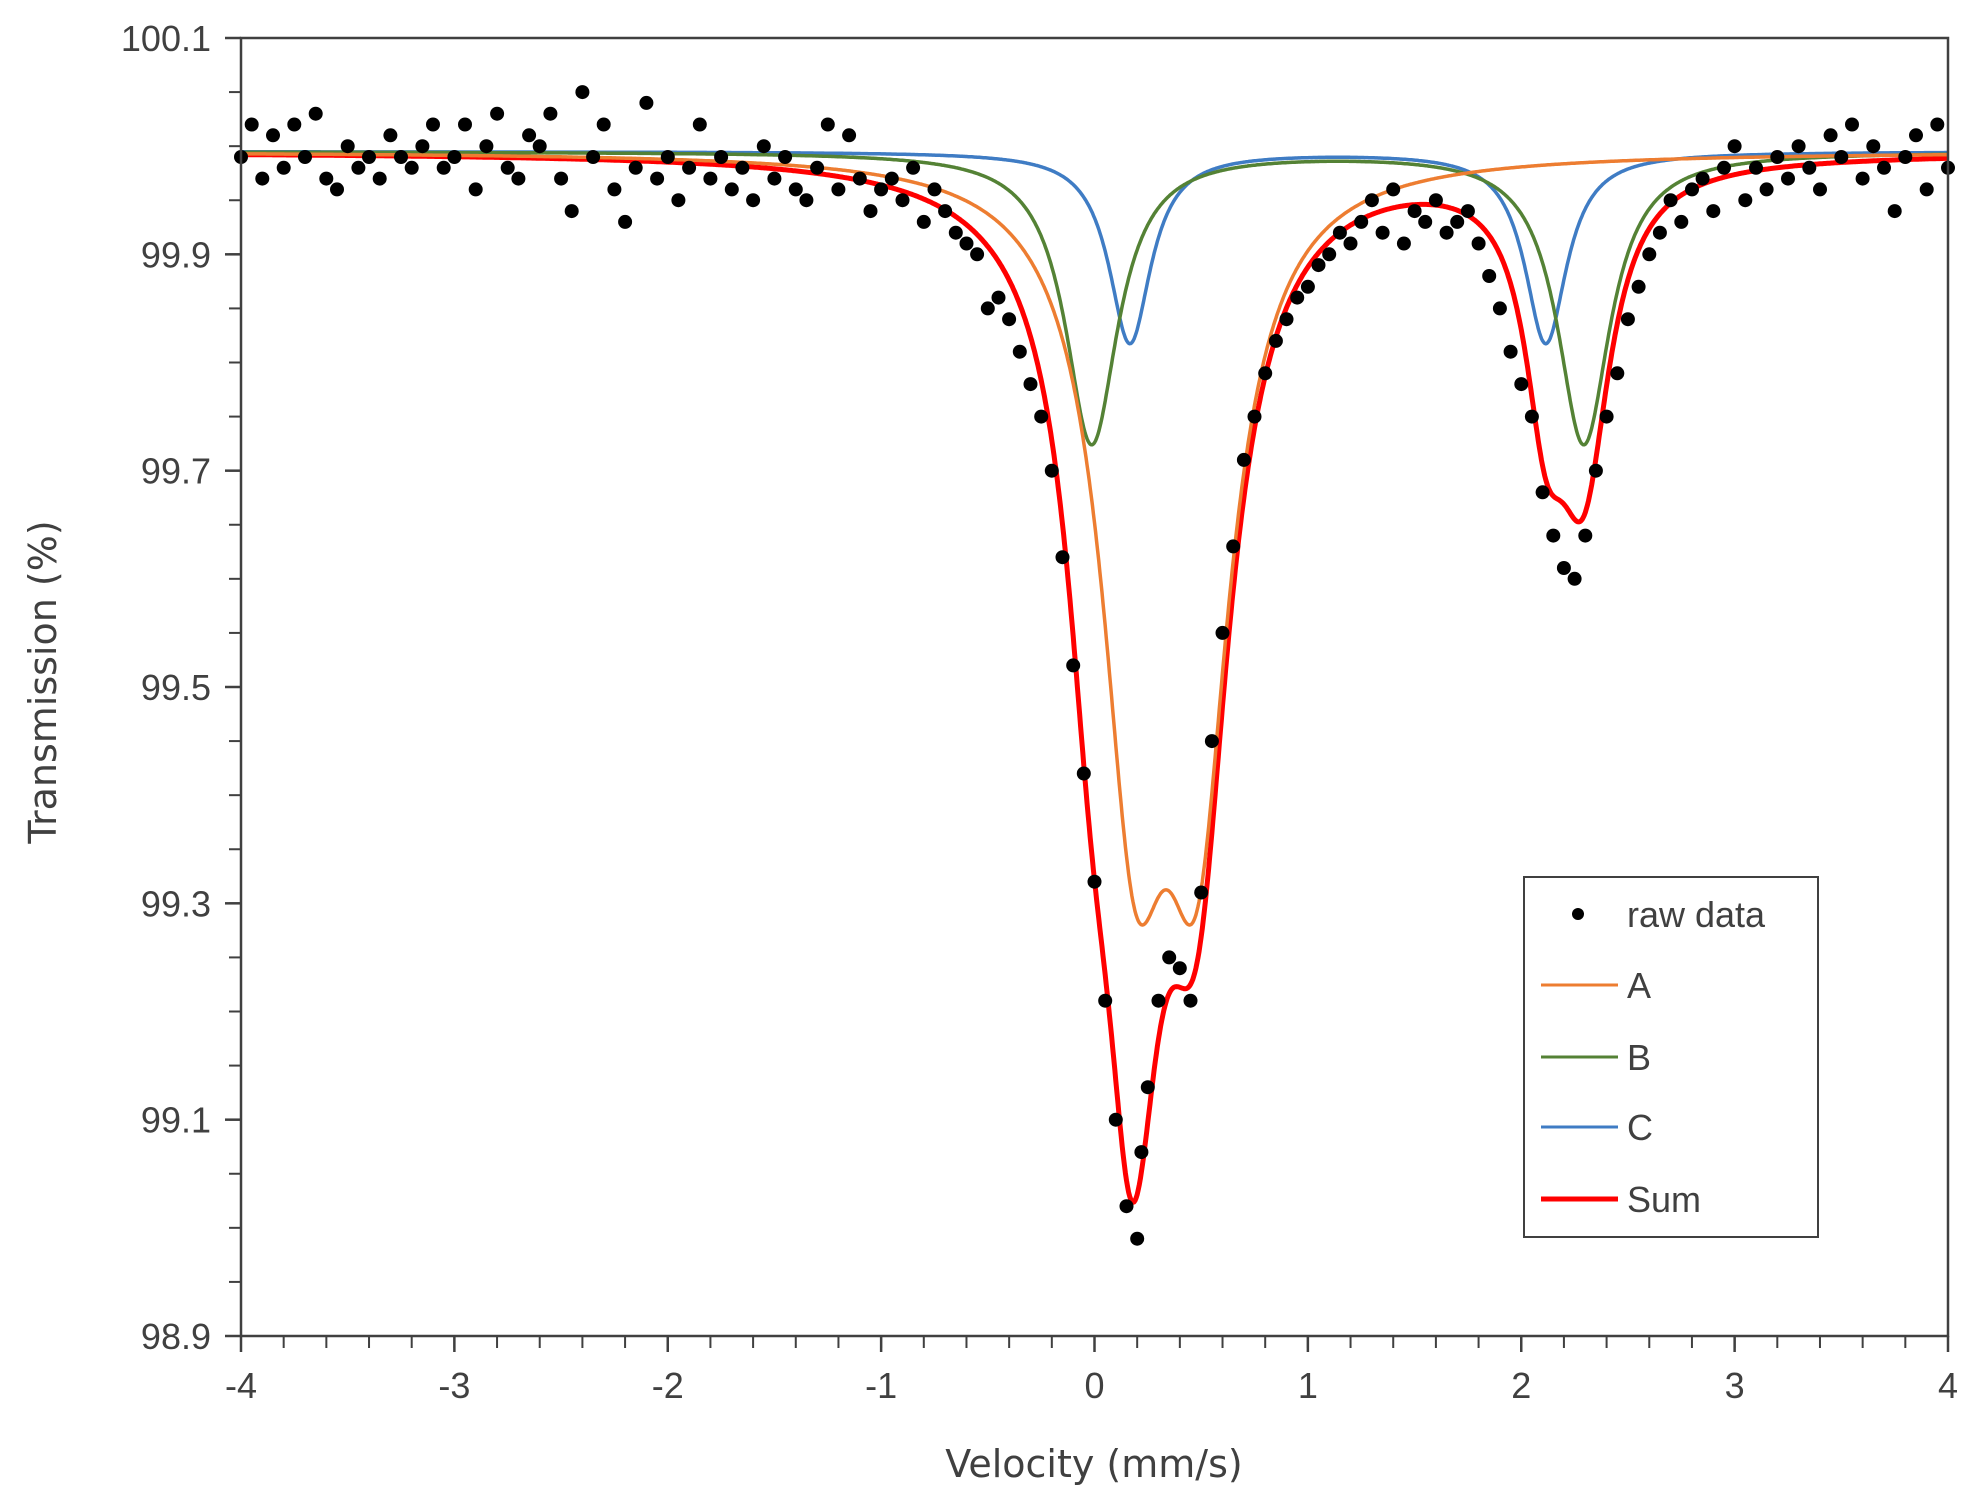 This screenshot has width=1981, height=1508. Describe the element at coordinates (166, 38) in the screenshot. I see `y-tick-label: 100.1` at that location.